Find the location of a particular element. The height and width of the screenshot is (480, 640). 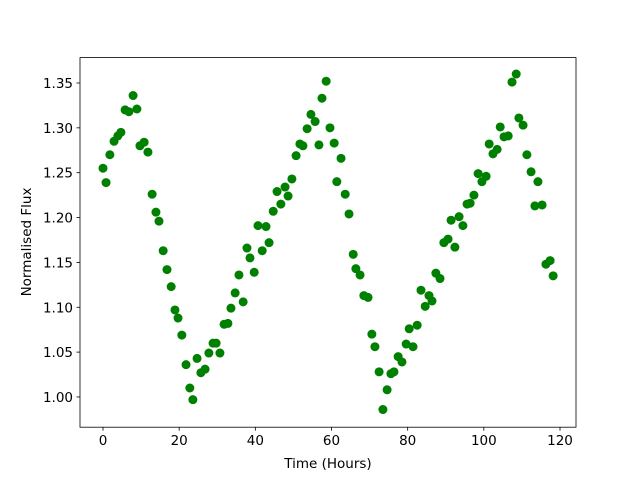

y-axis-label: Normalised Flux is located at coordinates (27, 242).